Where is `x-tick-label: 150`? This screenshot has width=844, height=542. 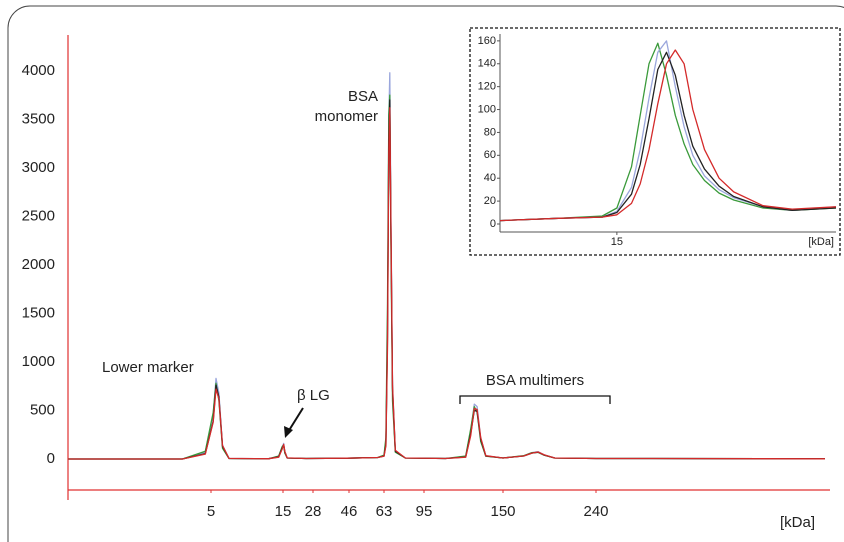
x-tick-label: 150 is located at coordinates (502, 511).